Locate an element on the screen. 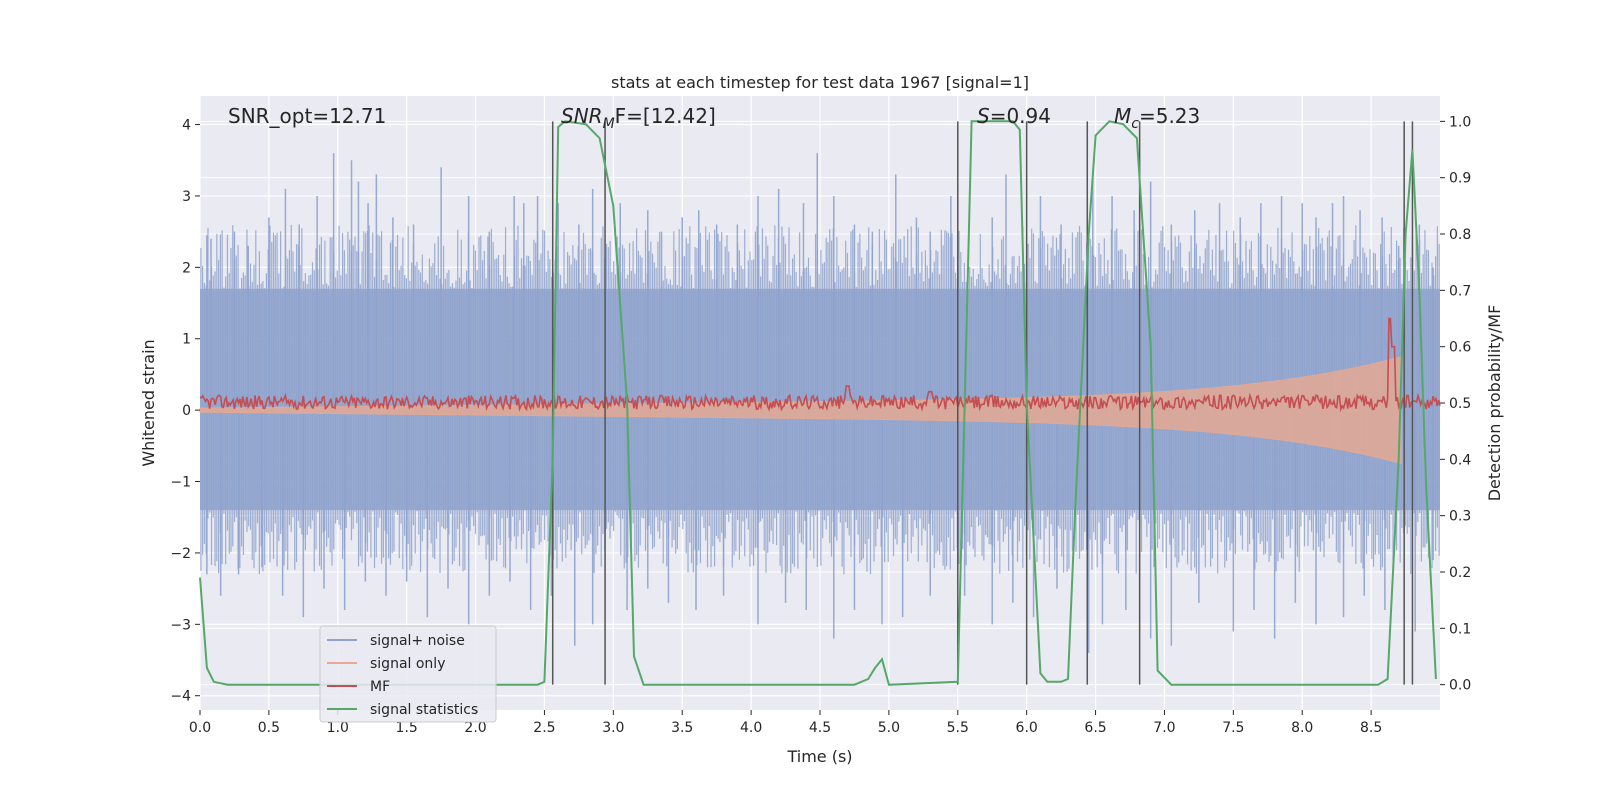 This screenshot has width=1600, height=800. legend-box is located at coordinates (408, 674).